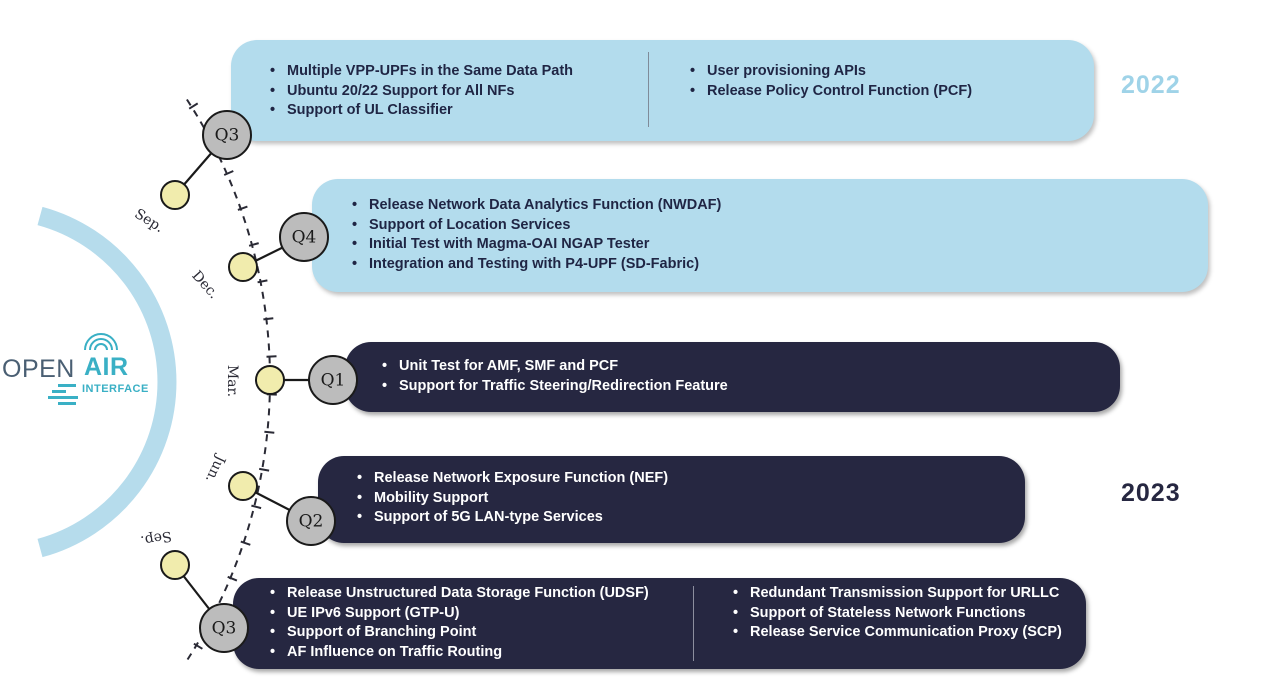  I want to click on feature-item: Support of 5G LAN-type Services, so click(511, 518).